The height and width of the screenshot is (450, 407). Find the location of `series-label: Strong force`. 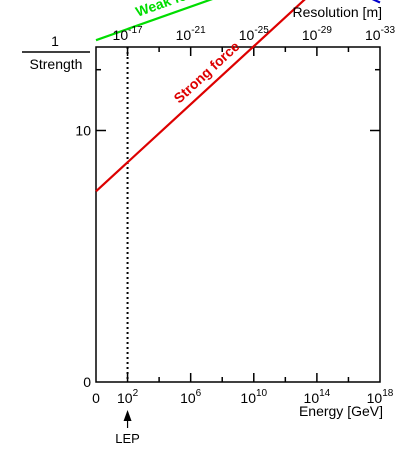

series-label: Strong force is located at coordinates (206, 72).